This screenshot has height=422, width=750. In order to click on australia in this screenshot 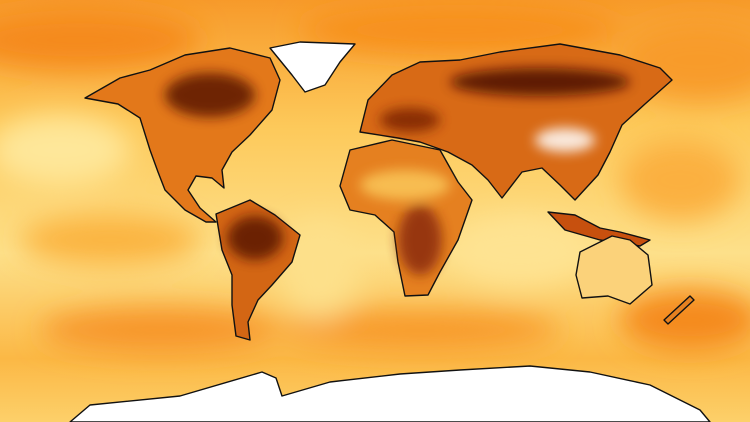, I will do `click(614, 270)`.